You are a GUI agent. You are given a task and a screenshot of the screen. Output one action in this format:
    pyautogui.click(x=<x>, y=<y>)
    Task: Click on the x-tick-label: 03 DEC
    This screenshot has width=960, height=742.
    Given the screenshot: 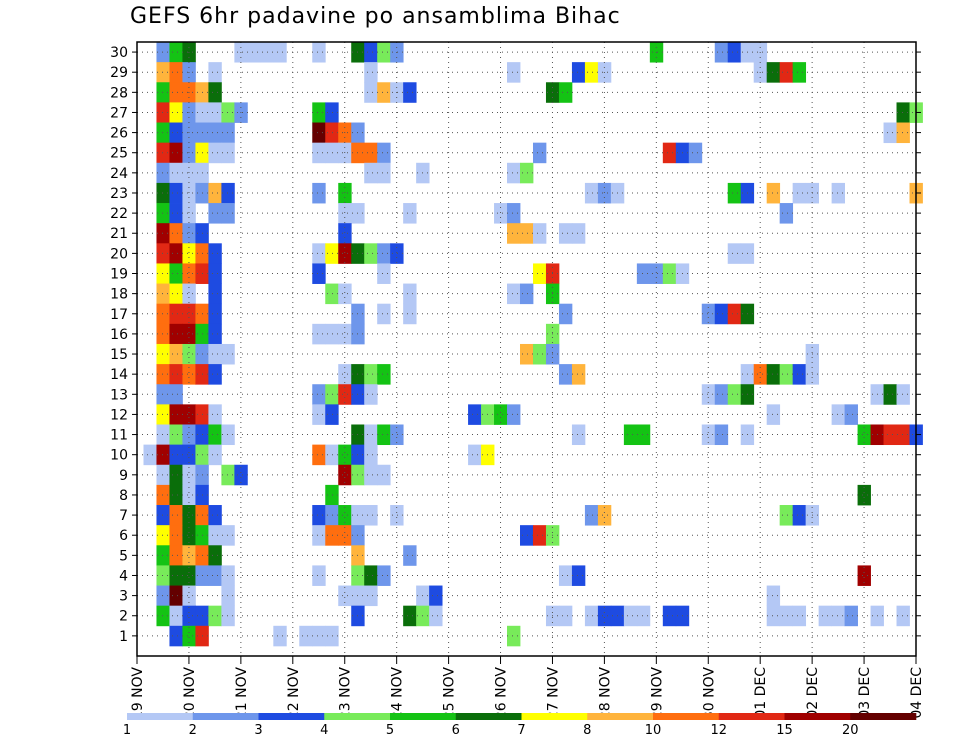 What is the action you would take?
    pyautogui.click(x=865, y=693)
    